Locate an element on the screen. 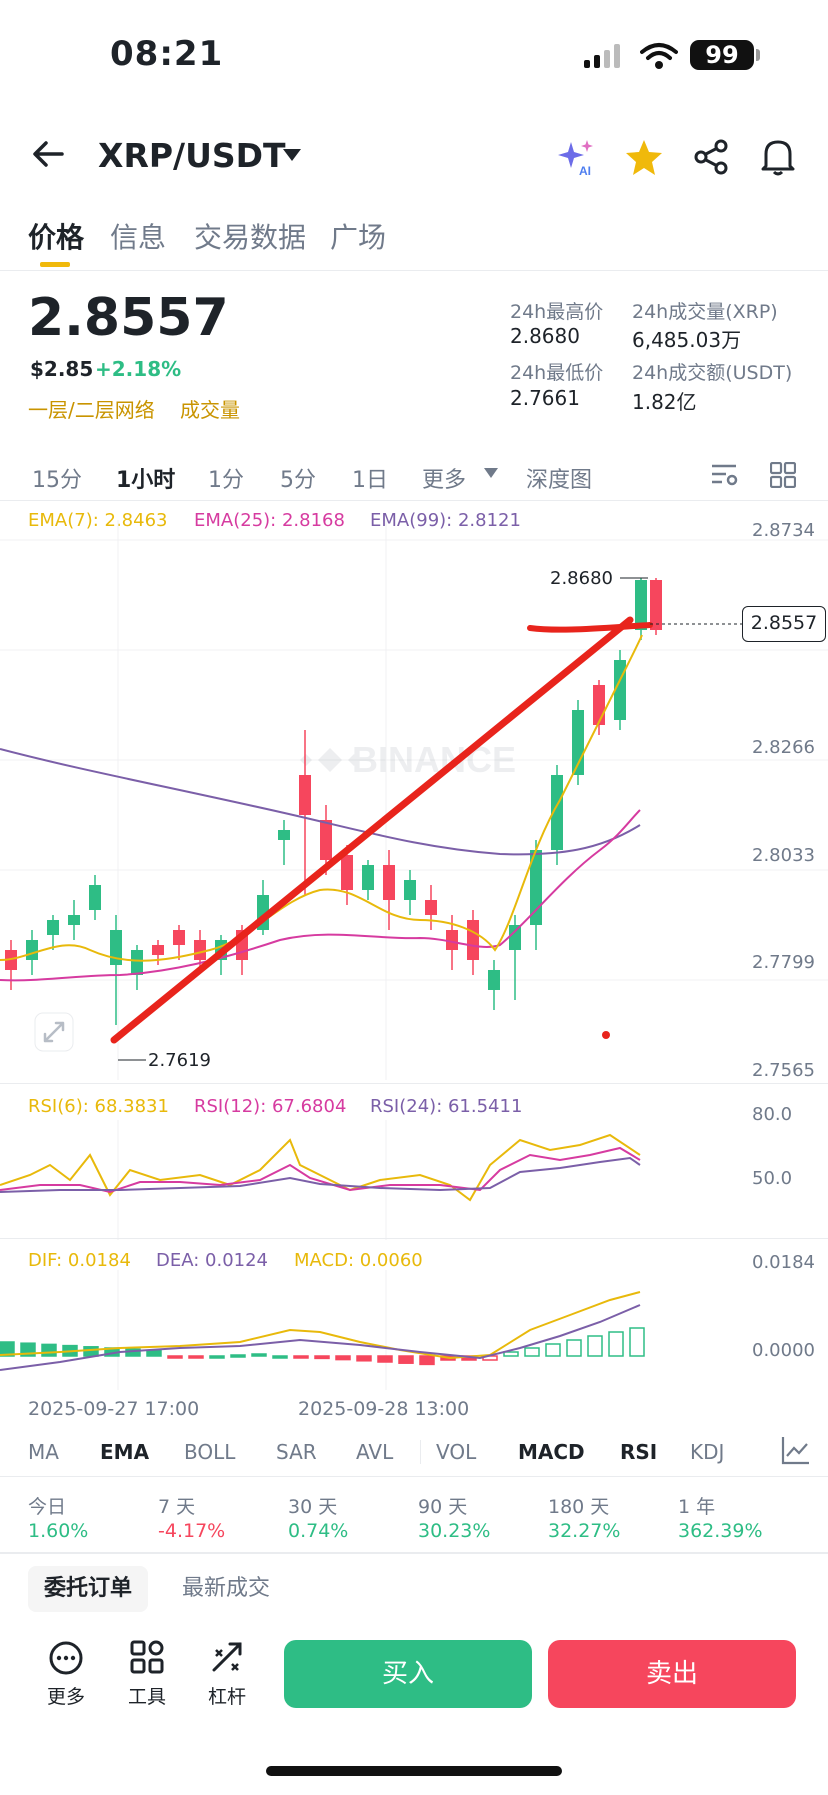 The height and width of the screenshot is (1795, 828). tab-trading-data: 交易数据 is located at coordinates (250, 237).